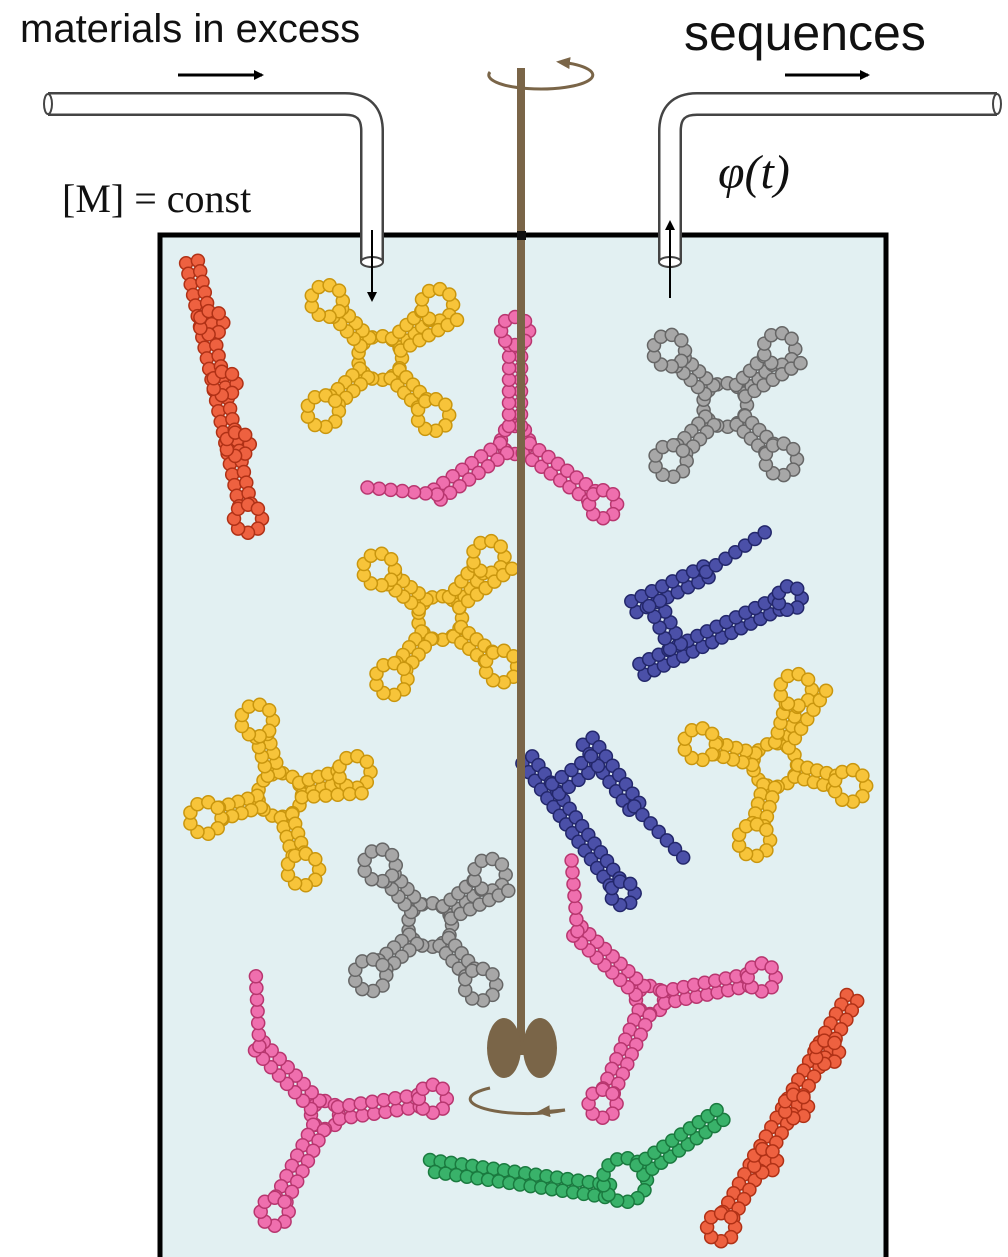 Image resolution: width=1008 pixels, height=1257 pixels. What do you see at coordinates (830, 195) in the screenshot?
I see `outlet-pipe` at bounding box center [830, 195].